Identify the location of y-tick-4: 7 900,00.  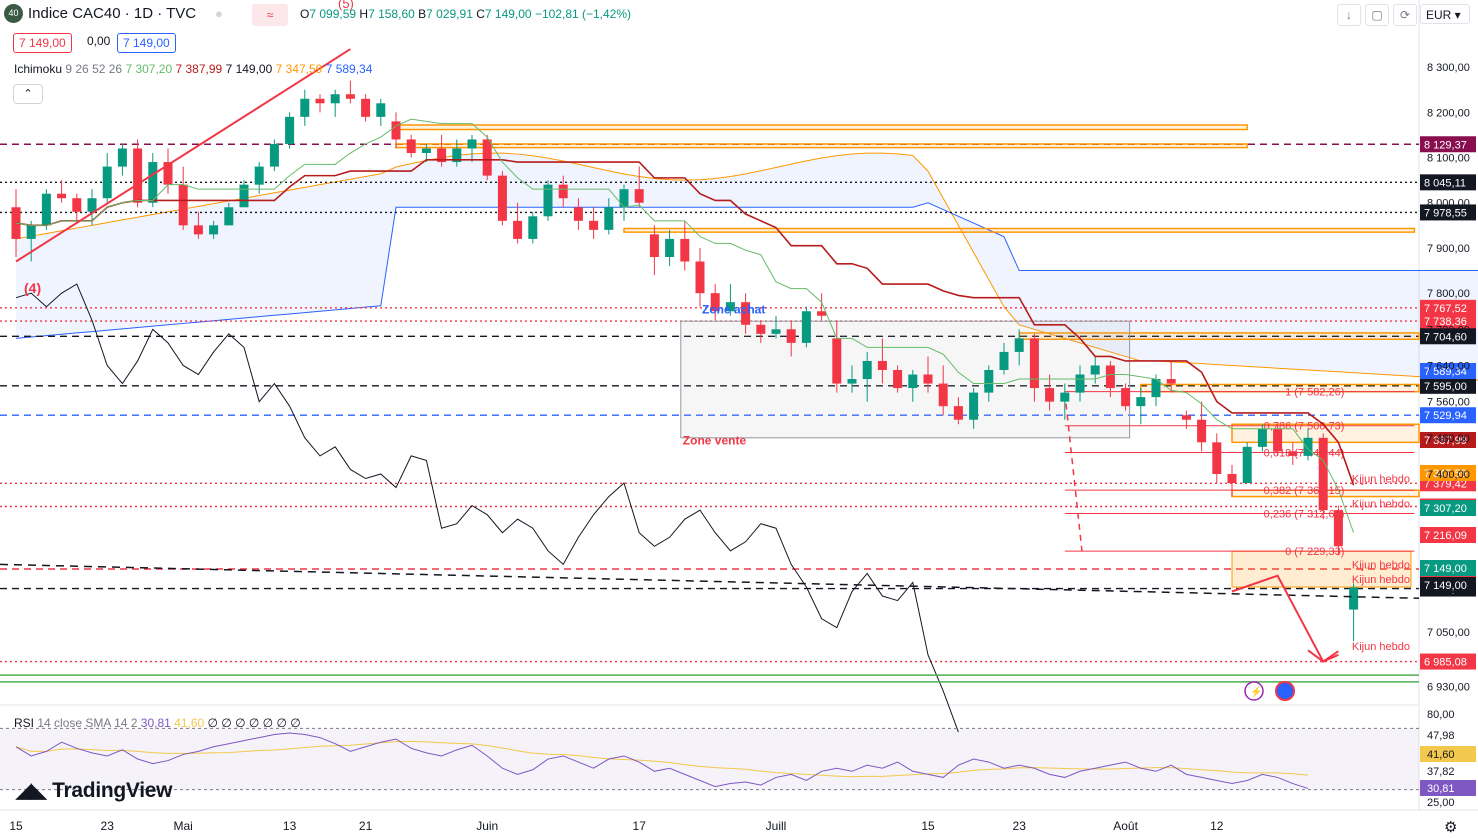
(1448, 249).